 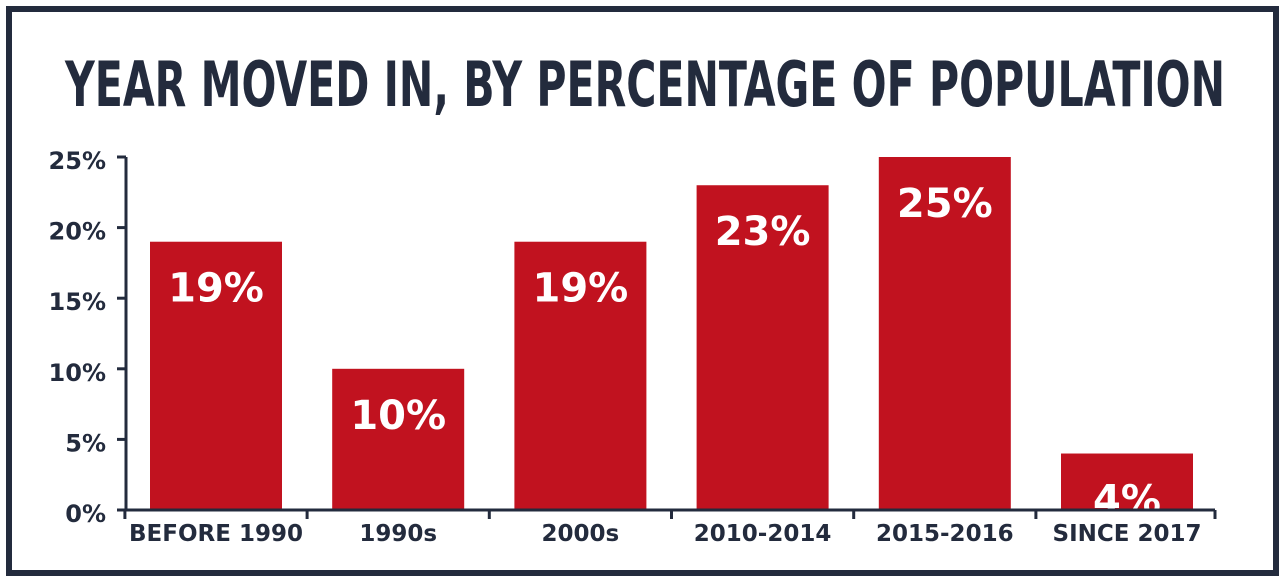 I want to click on x-tick-label: 1990s, so click(x=398, y=534).